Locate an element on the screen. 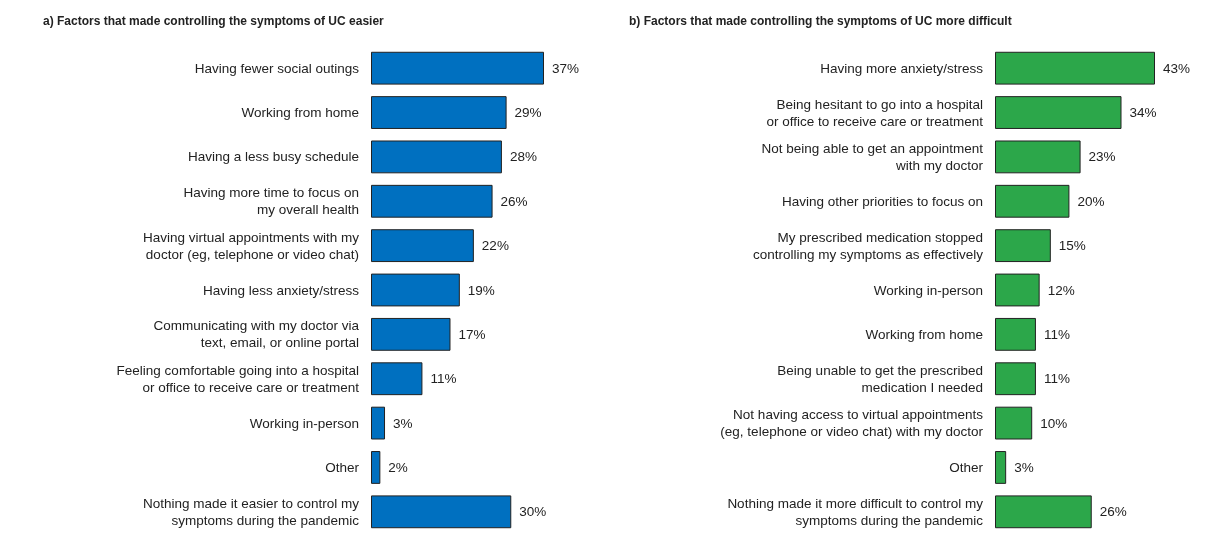 The width and height of the screenshot is (1208, 540). y-tick-label: Having virtual appointments with my doctor (eg, telephone or video chat) is located at coordinates (251, 245).